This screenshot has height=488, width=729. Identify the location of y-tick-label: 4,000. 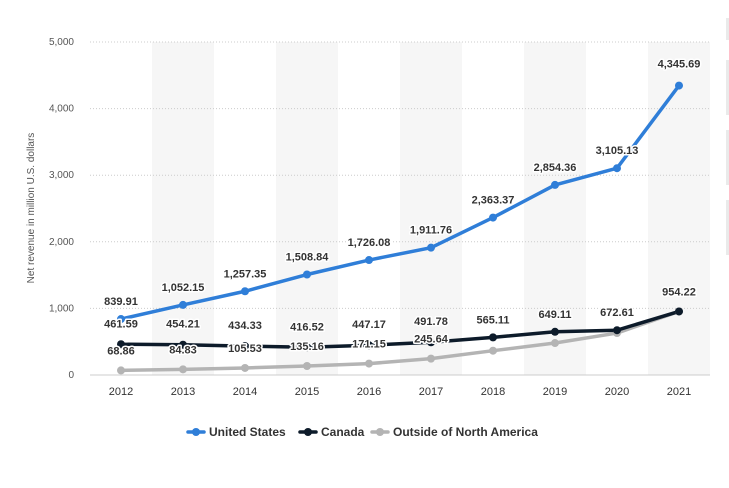
(61, 109).